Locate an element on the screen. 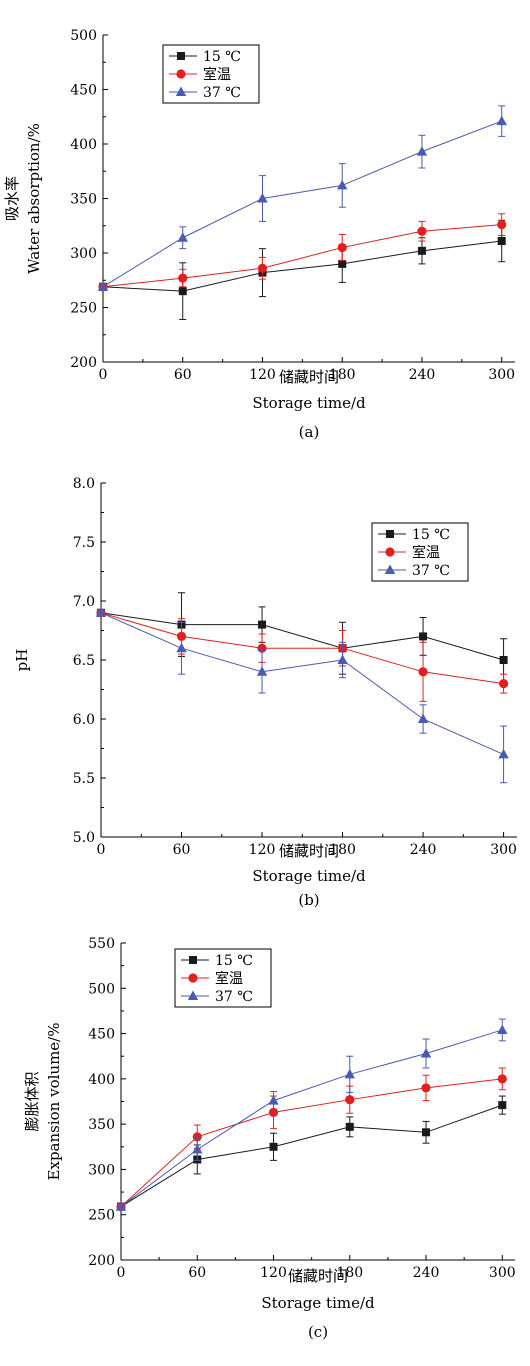  x-tick-label: 300 is located at coordinates (501, 375).